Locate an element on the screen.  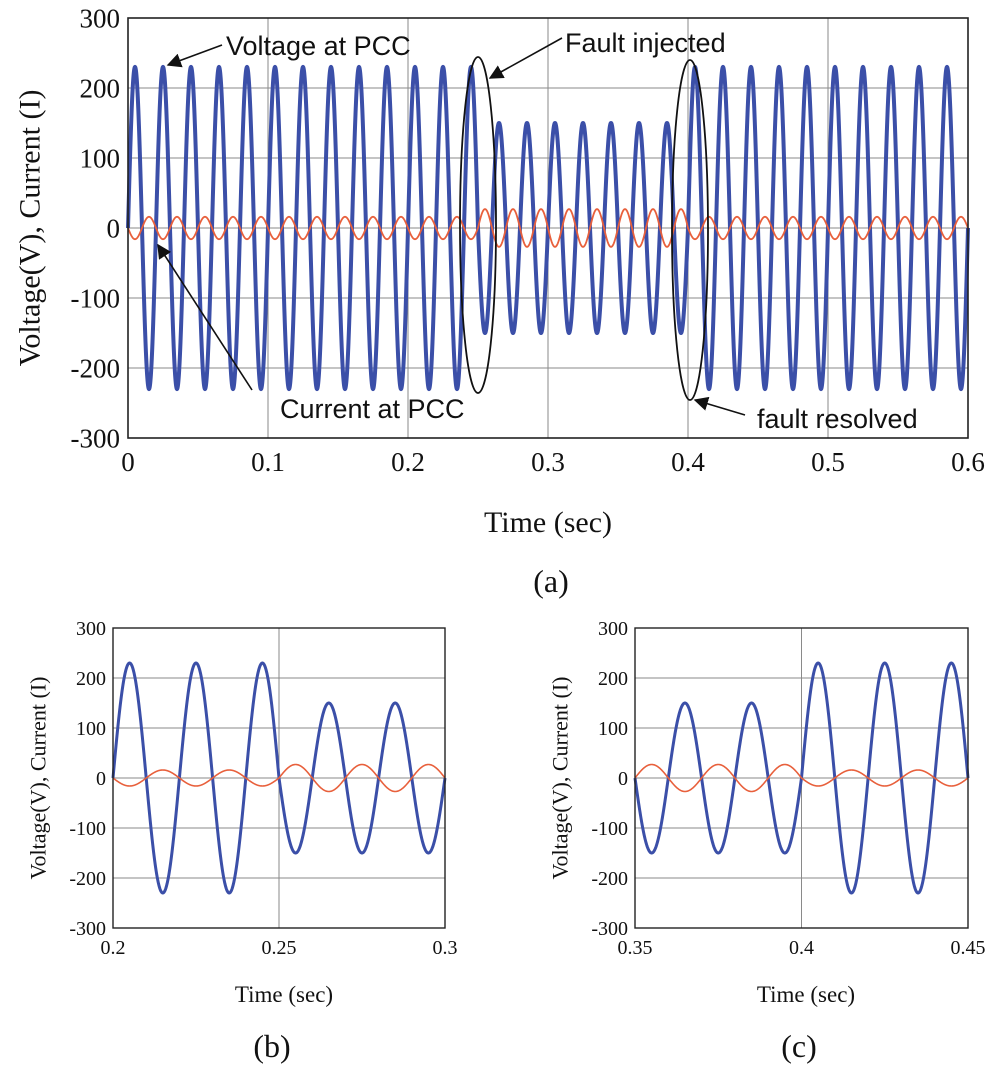
chart-c-y-tick-label: 300 is located at coordinates (613, 629).